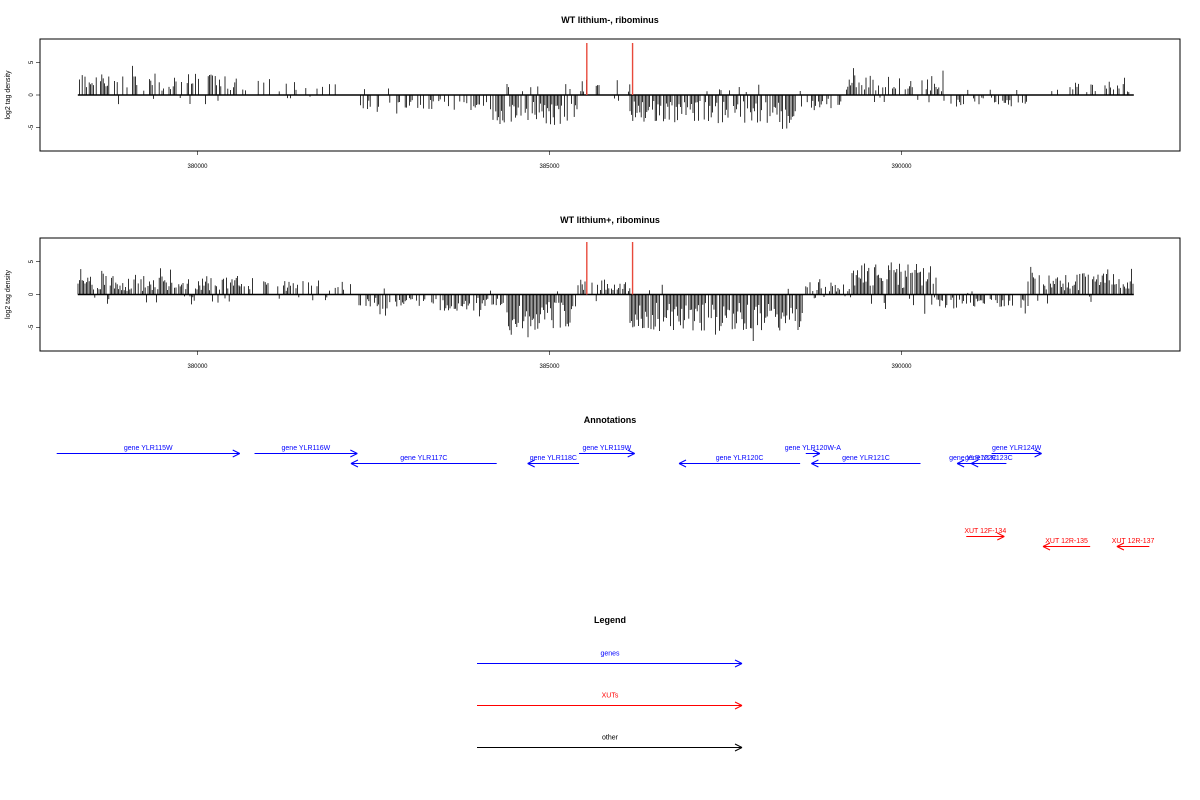  I want to click on feature-label: gene YLR116W, so click(306, 448).